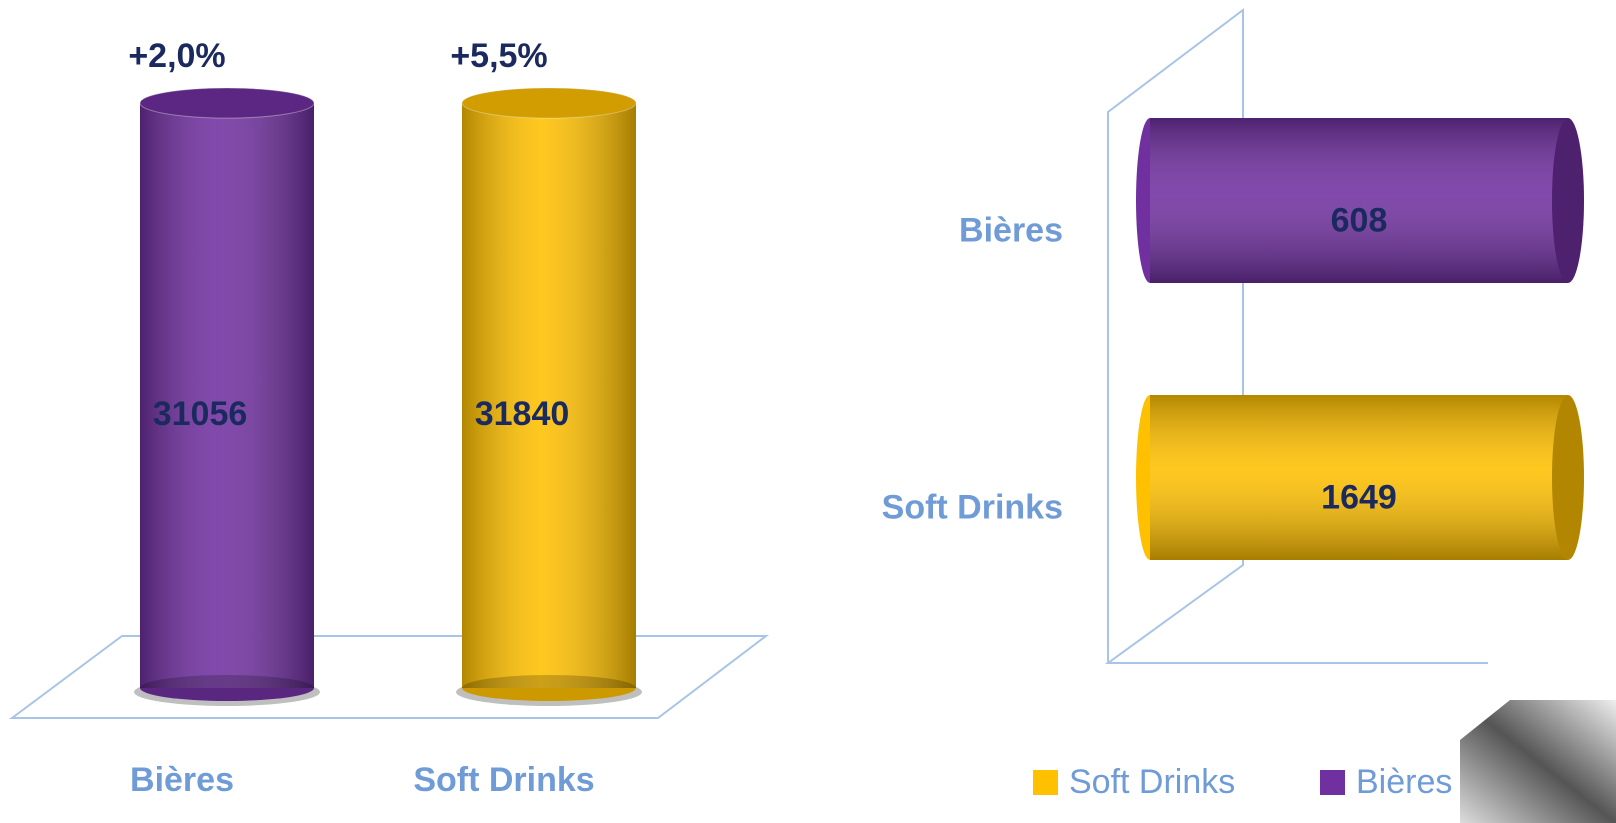  Describe the element at coordinates (522, 414) in the screenshot. I see `value-label: 31840` at that location.